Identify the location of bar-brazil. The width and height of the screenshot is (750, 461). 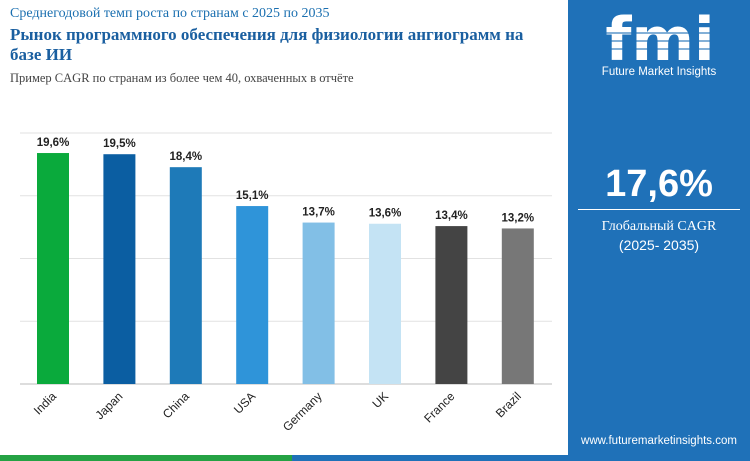
(517, 306).